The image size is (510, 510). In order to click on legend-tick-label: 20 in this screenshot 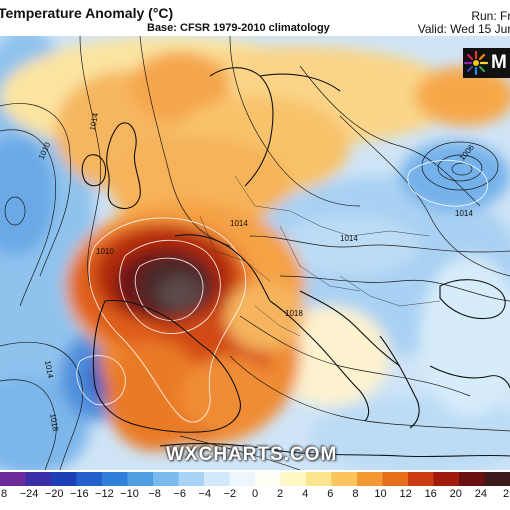, I will do `click(455, 494)`.